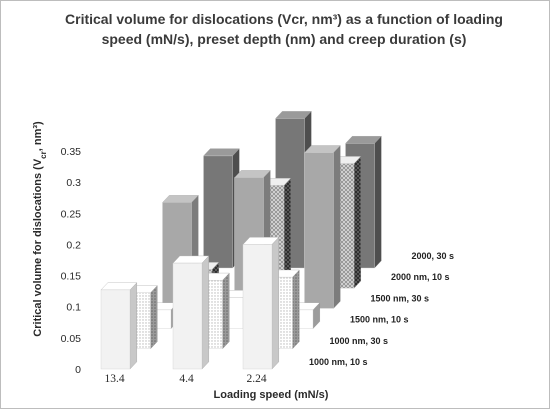 The width and height of the screenshot is (550, 410). I want to click on y-tick-label: 0.15, so click(71, 277).